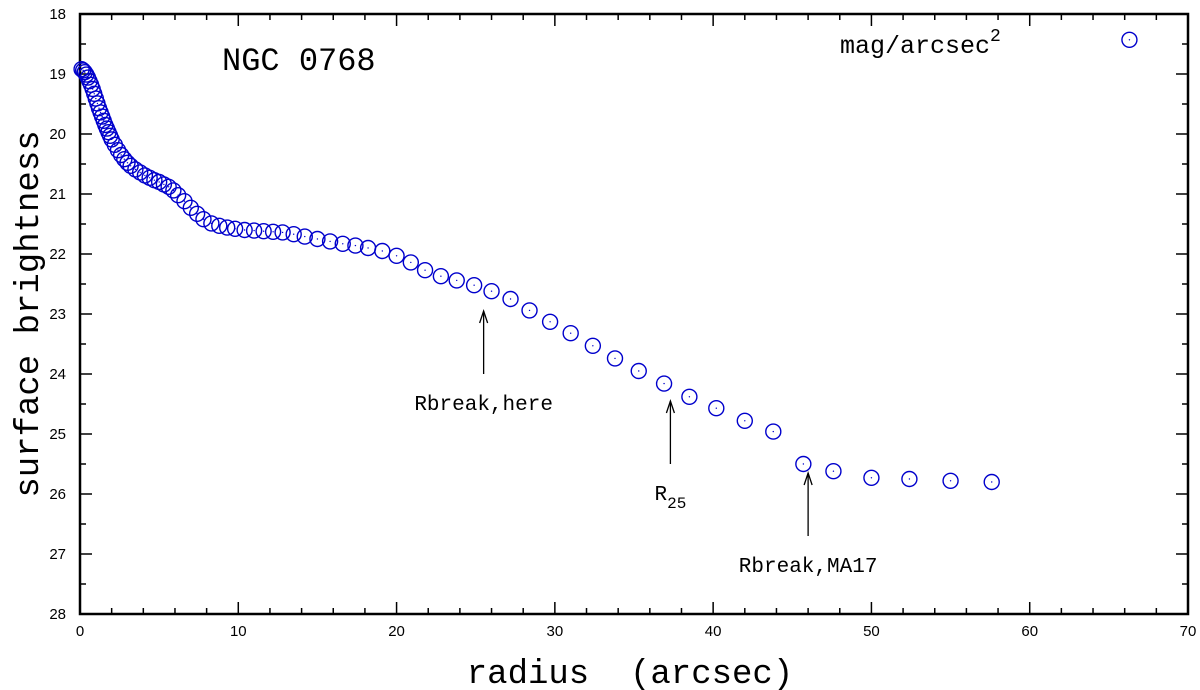 The image size is (1200, 690). Describe the element at coordinates (871, 631) in the screenshot. I see `x-tick-label: 50` at that location.